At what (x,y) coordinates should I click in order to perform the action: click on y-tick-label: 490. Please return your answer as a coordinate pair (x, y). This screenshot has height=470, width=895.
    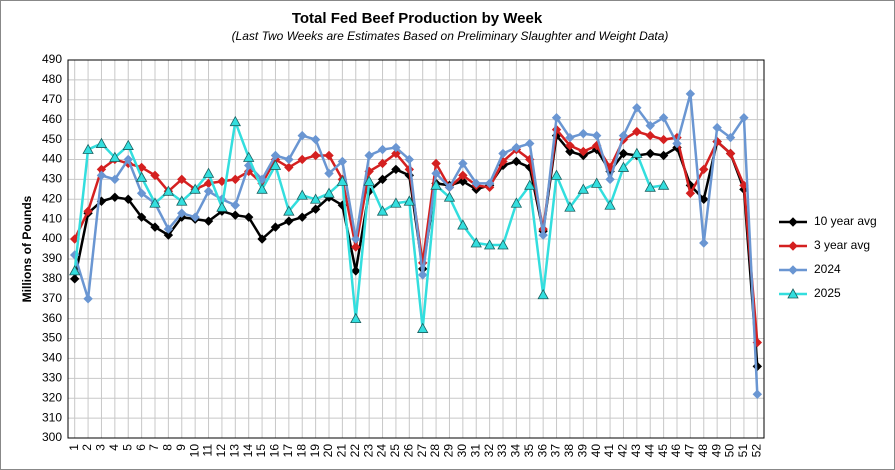
    Looking at the image, I should click on (52, 59).